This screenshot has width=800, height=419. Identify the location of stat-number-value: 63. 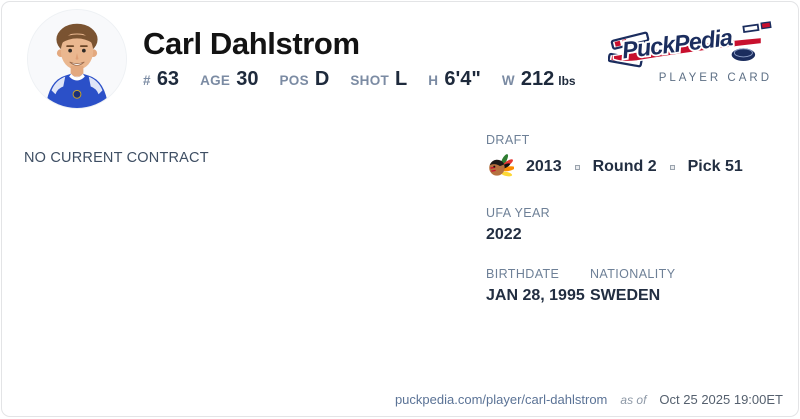
(168, 79).